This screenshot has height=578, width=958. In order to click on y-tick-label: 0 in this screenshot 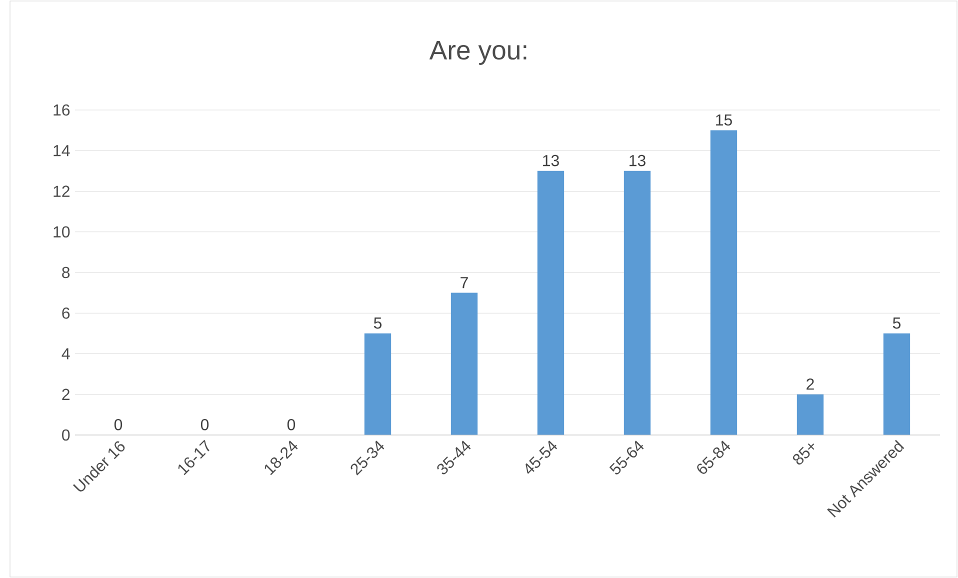, I will do `click(66, 435)`.